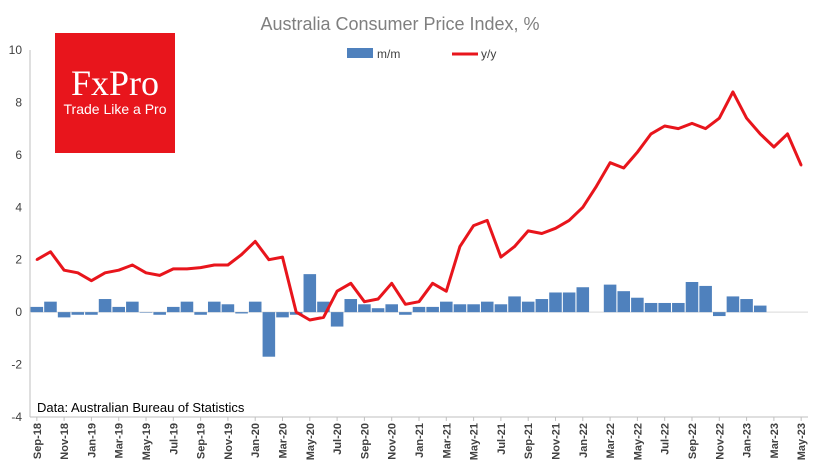  I want to click on x-tick-label: Jan-21, so click(420, 440).